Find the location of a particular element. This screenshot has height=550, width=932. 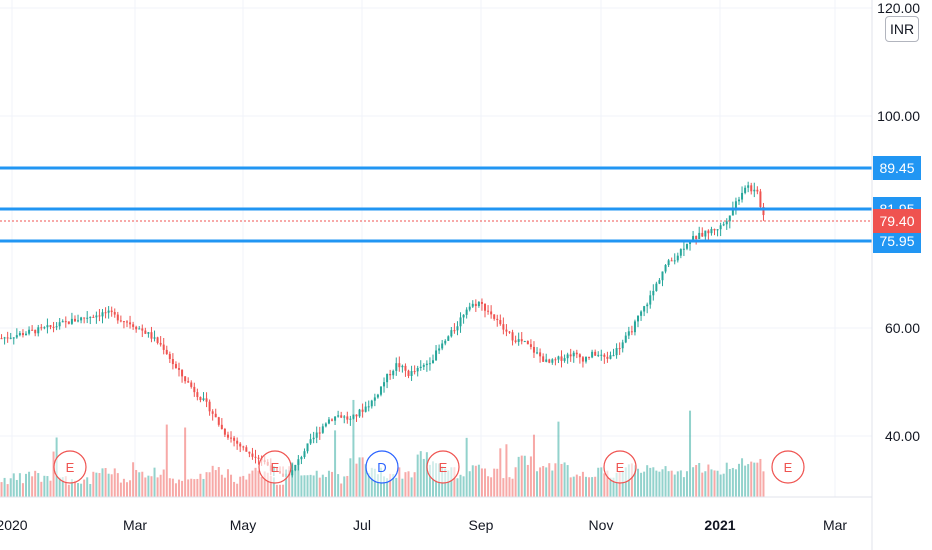

horizontal-line-price-label: 75.95 is located at coordinates (896, 241).